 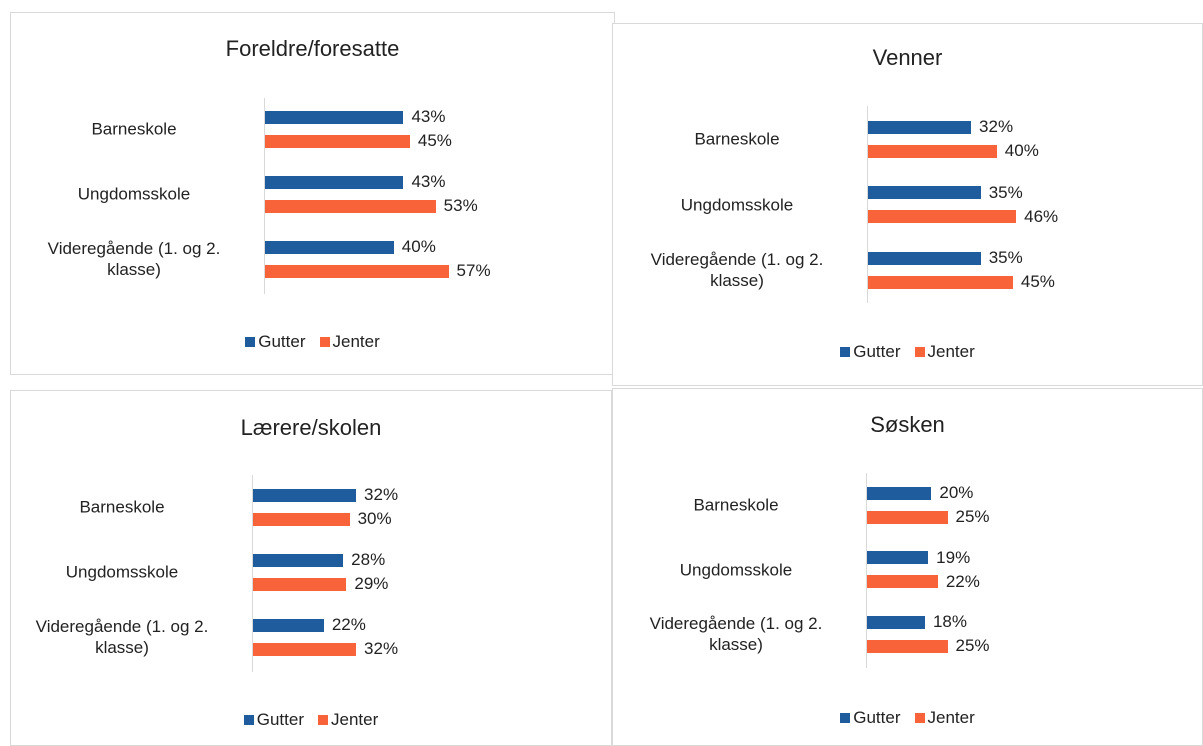 What do you see at coordinates (371, 583) in the screenshot?
I see `value-label: 29%` at bounding box center [371, 583].